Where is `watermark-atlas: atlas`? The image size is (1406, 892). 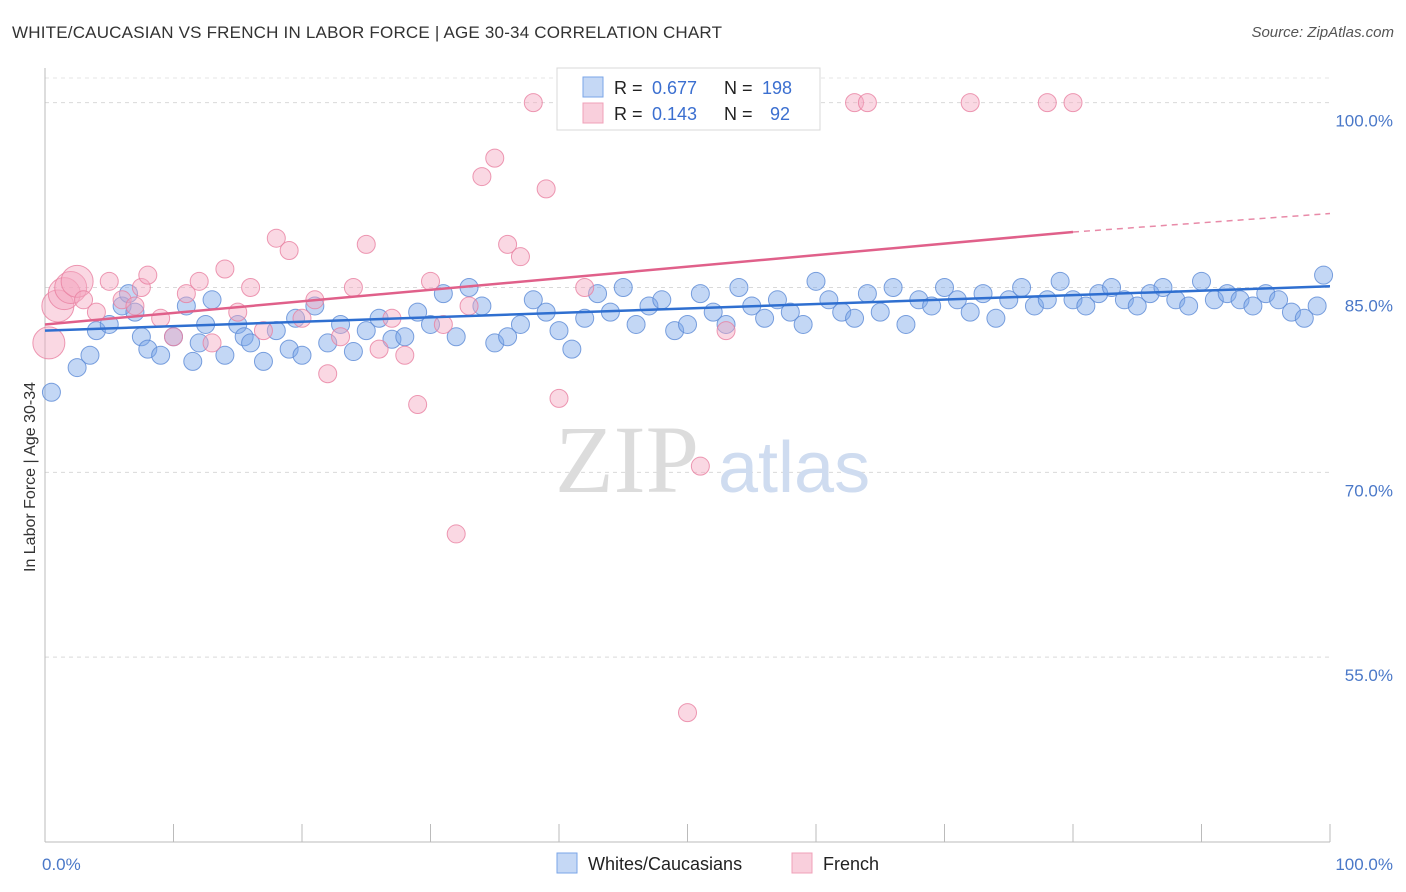 watermark-atlas: atlas is located at coordinates (794, 468).